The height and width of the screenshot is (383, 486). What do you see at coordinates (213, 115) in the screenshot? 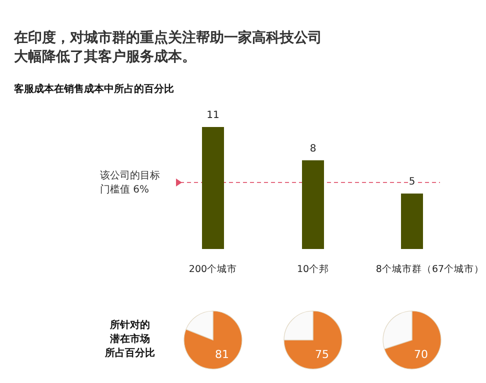
I see `data-label: 11` at bounding box center [213, 115].